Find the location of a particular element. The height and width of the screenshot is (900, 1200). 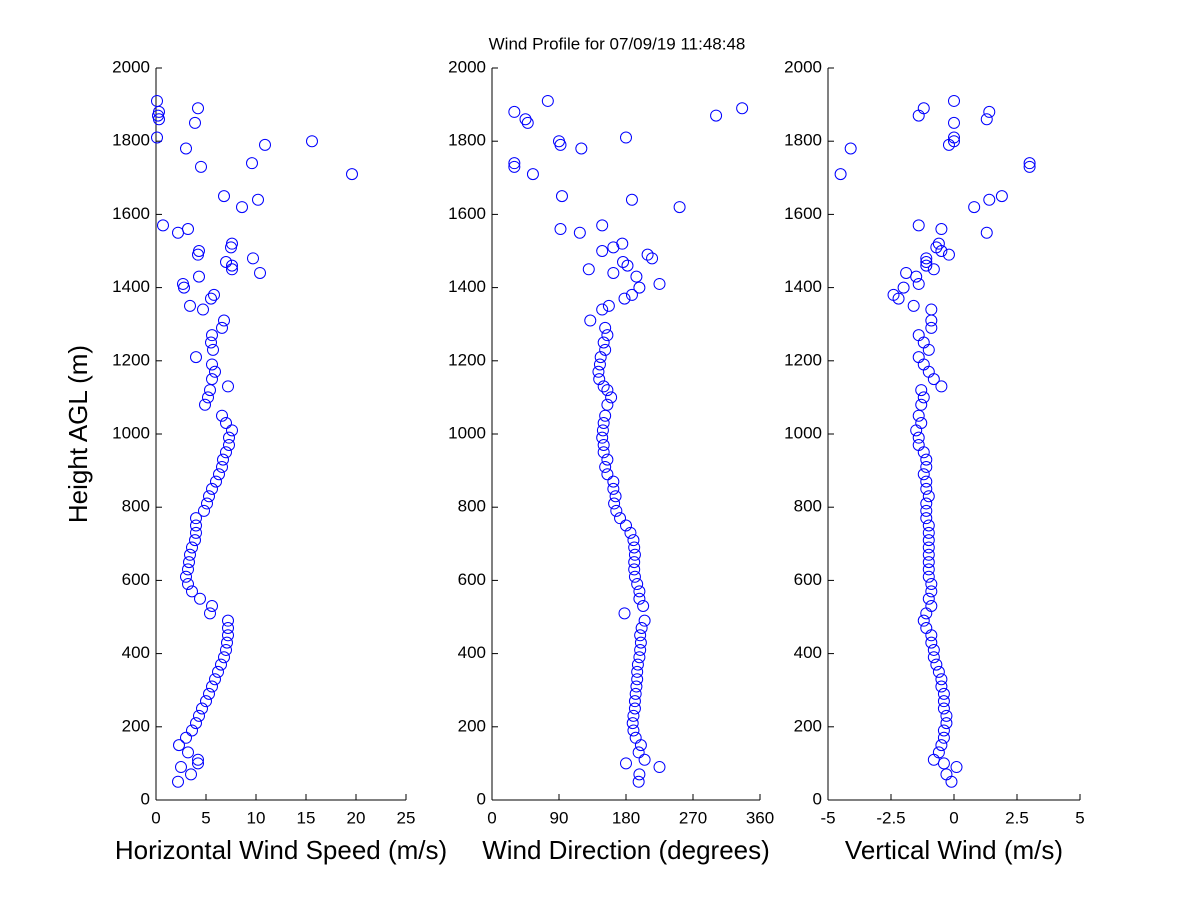

y-tick-label: 2000 is located at coordinates (467, 66).